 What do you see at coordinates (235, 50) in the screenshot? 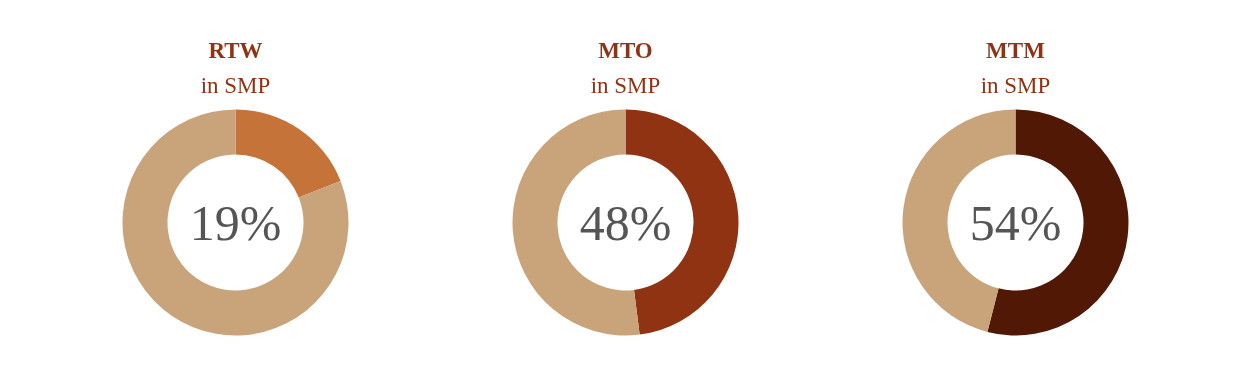
I see `chart-title: RTW` at bounding box center [235, 50].